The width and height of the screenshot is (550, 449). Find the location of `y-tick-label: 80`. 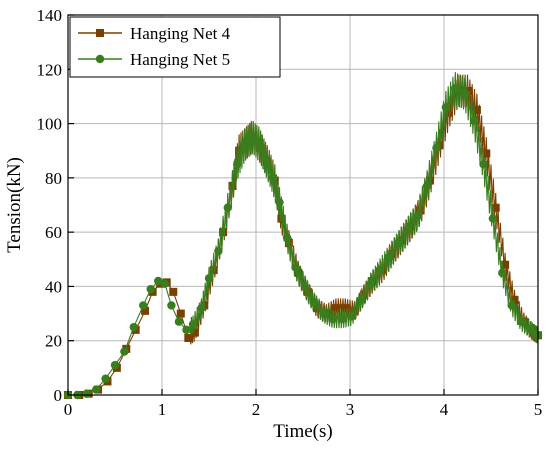

y-tick-label: 80 is located at coordinates (53, 178).